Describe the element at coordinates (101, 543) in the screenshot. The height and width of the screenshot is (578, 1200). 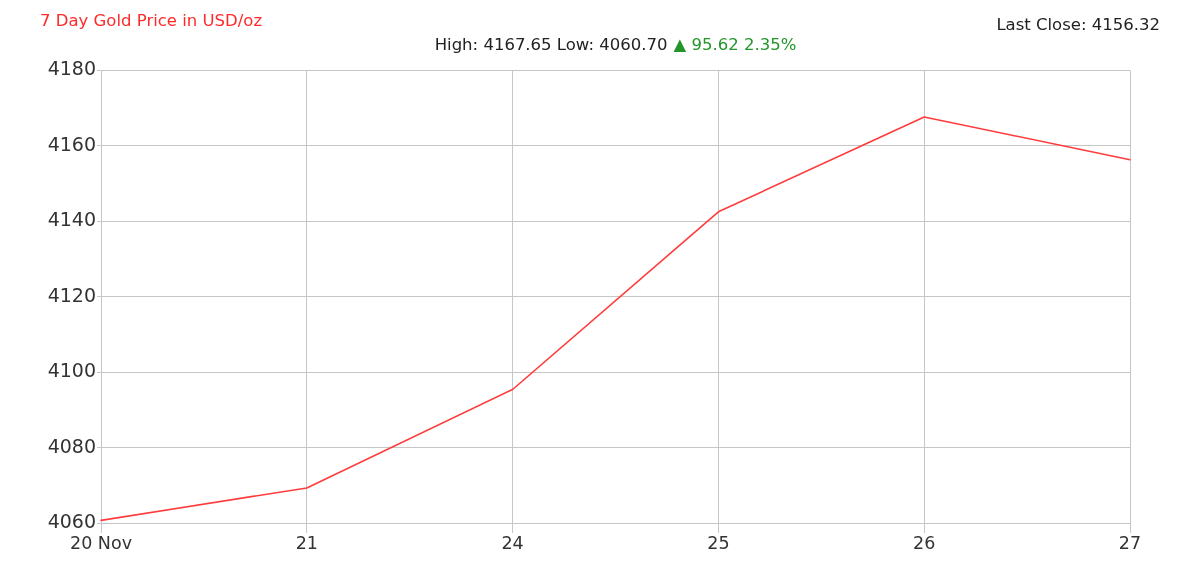
I see `x-tick-label: 20 Nov` at that location.